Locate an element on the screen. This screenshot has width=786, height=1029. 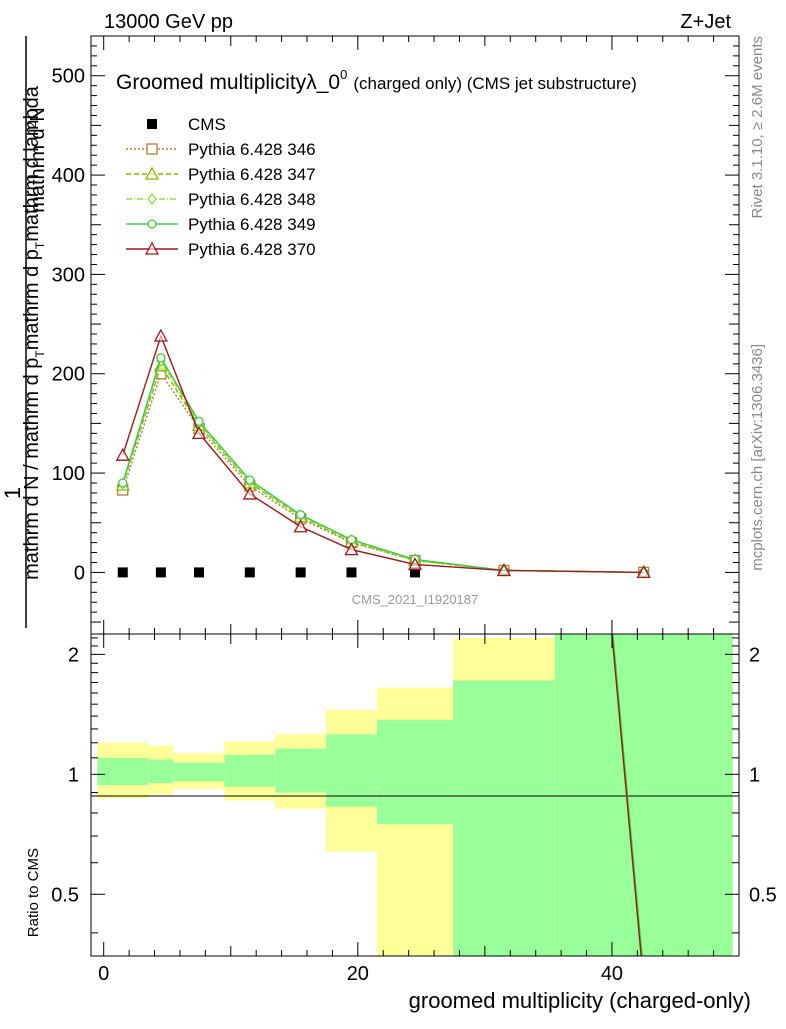
header-left: 13000 GeV pp is located at coordinates (168, 22).